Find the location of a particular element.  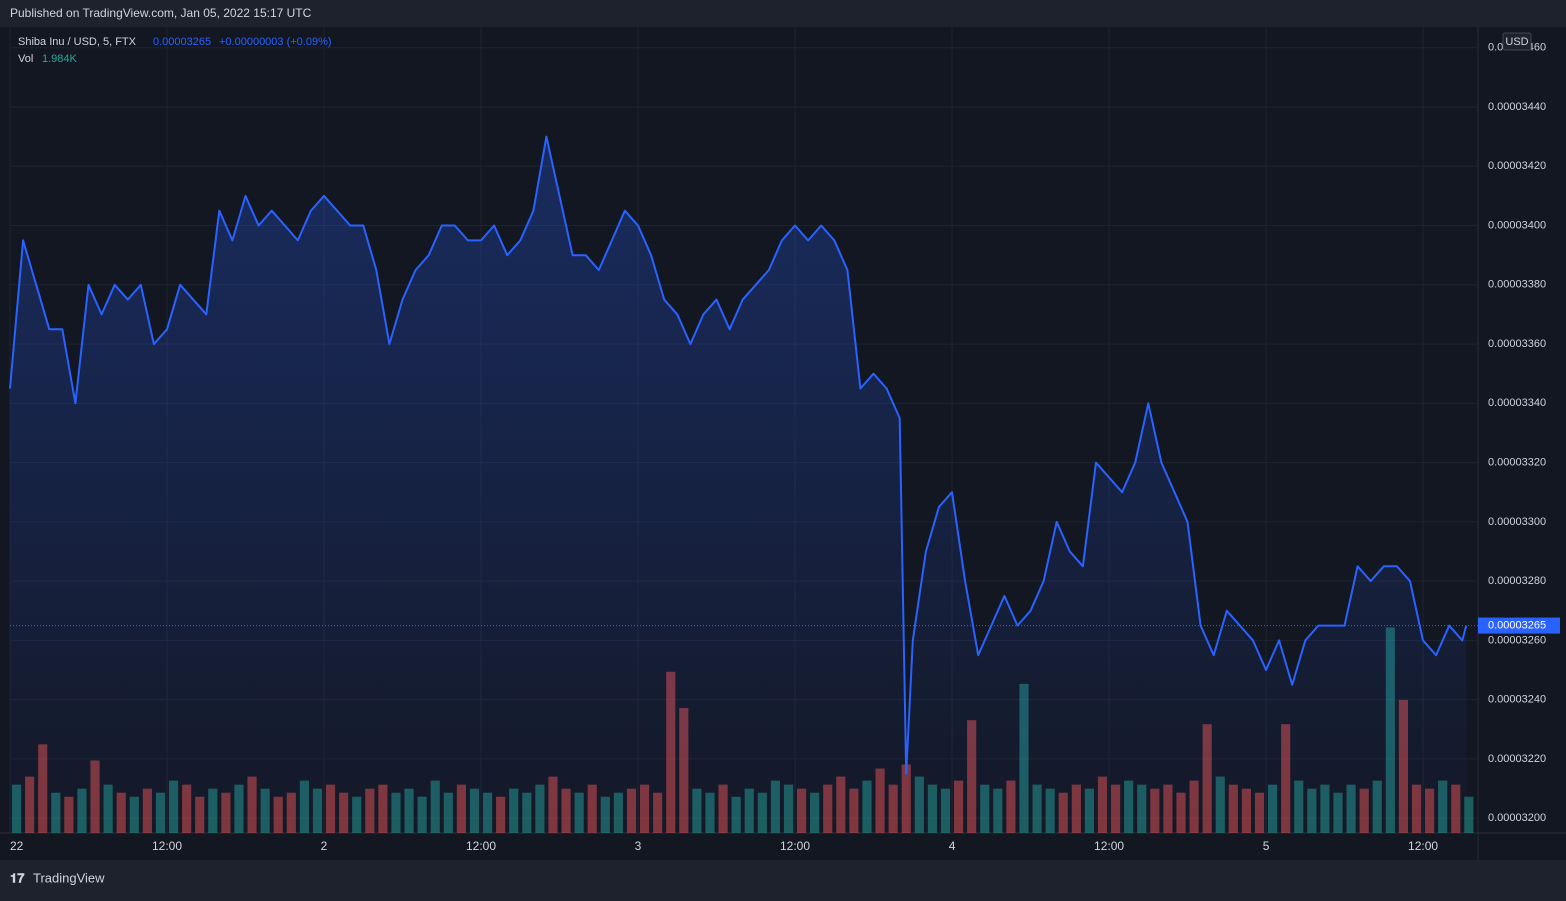

currency-badge is located at coordinates (1517, 41).